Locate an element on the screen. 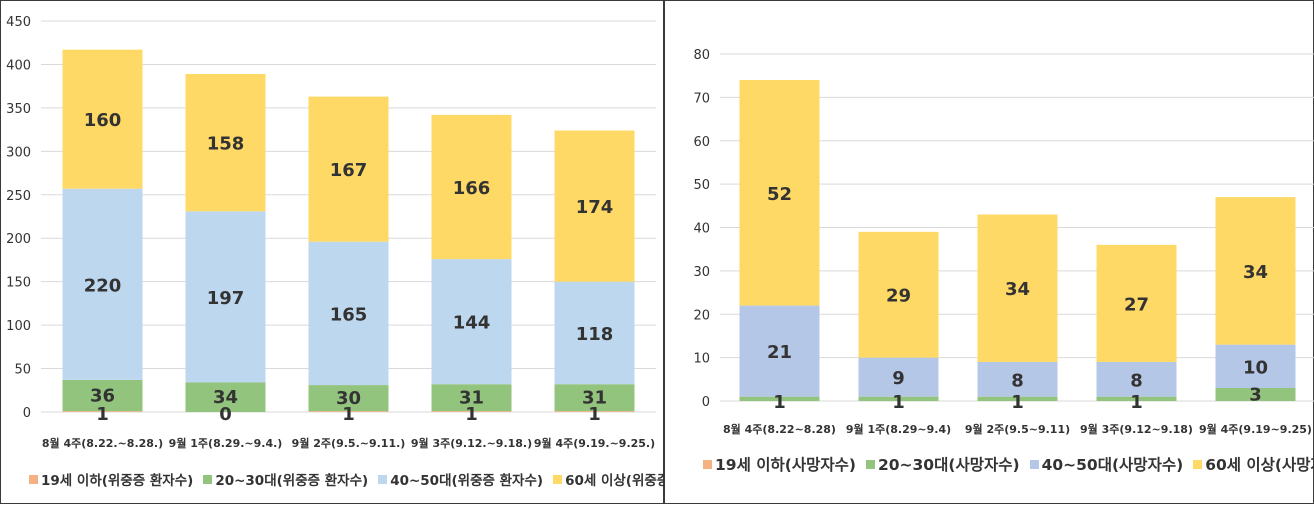  legend-label: 40~50대(위중증 환자수) is located at coordinates (467, 481).